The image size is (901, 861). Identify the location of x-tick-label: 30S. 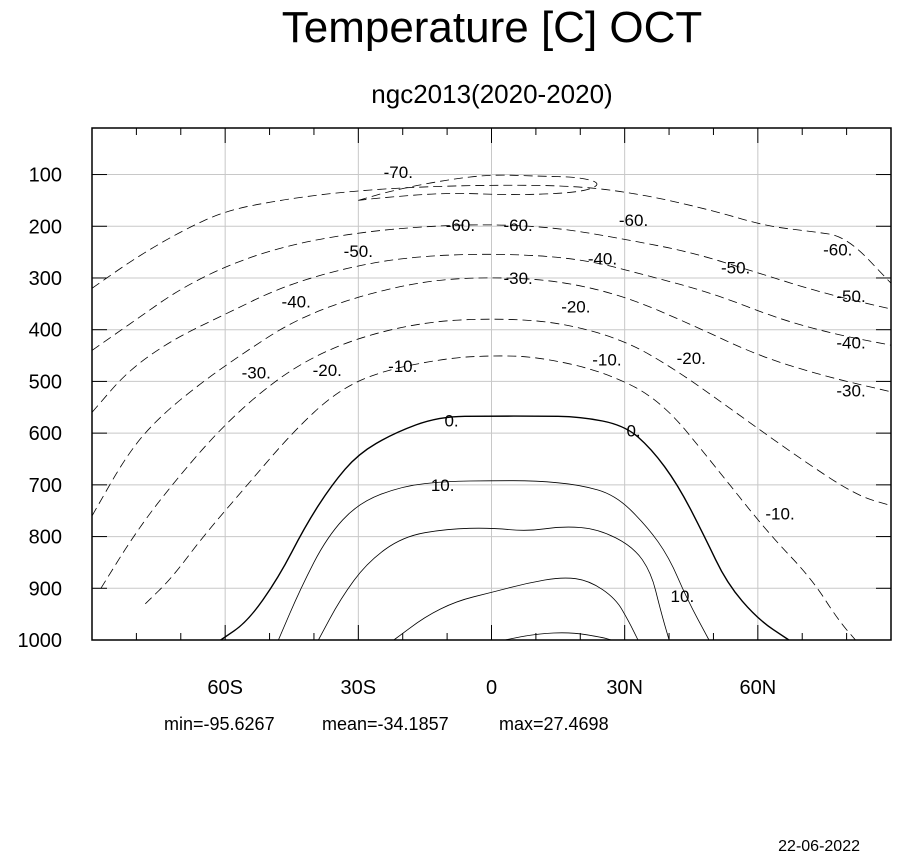
(359, 688).